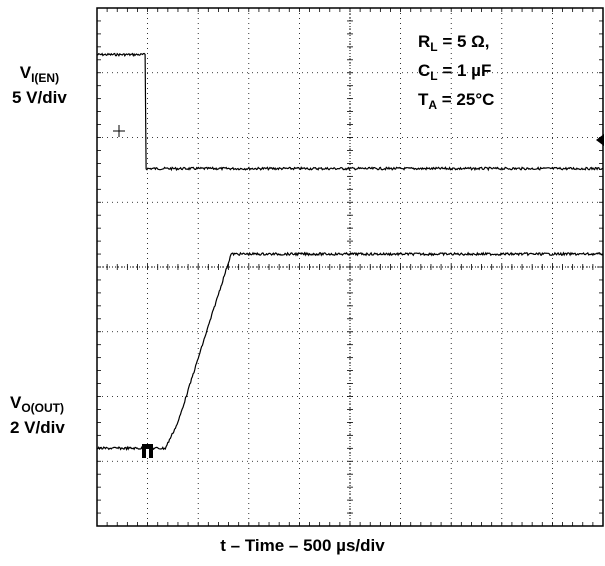  Describe the element at coordinates (454, 43) in the screenshot. I see `condition-load-resistance: RL = 5 Ω,` at that location.